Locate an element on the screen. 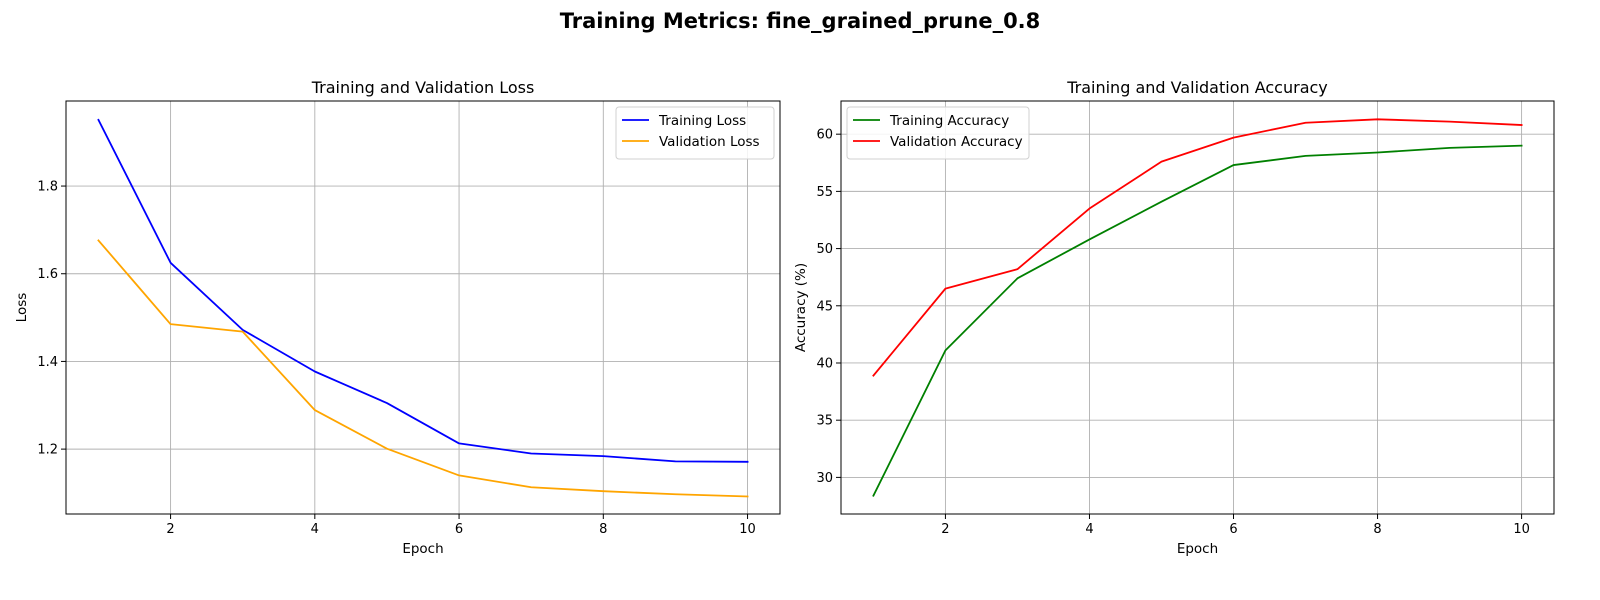  accuracy-legend-frame is located at coordinates (938, 133).